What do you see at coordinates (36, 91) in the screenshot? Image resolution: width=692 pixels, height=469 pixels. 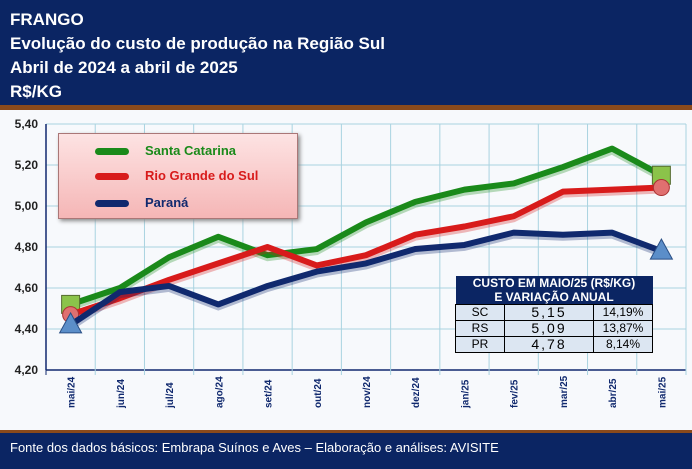 I see `unit-label: R$/KG` at bounding box center [36, 91].